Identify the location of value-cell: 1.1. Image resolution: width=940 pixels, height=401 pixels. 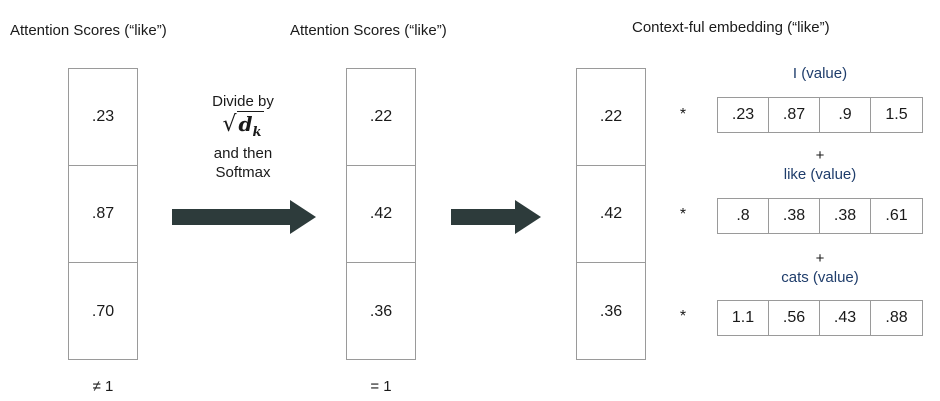
(743, 318).